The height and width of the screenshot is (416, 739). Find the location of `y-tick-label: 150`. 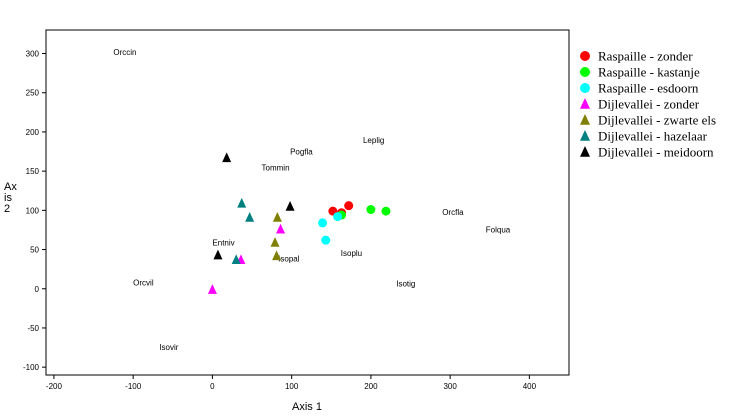

y-tick-label: 150 is located at coordinates (33, 171).